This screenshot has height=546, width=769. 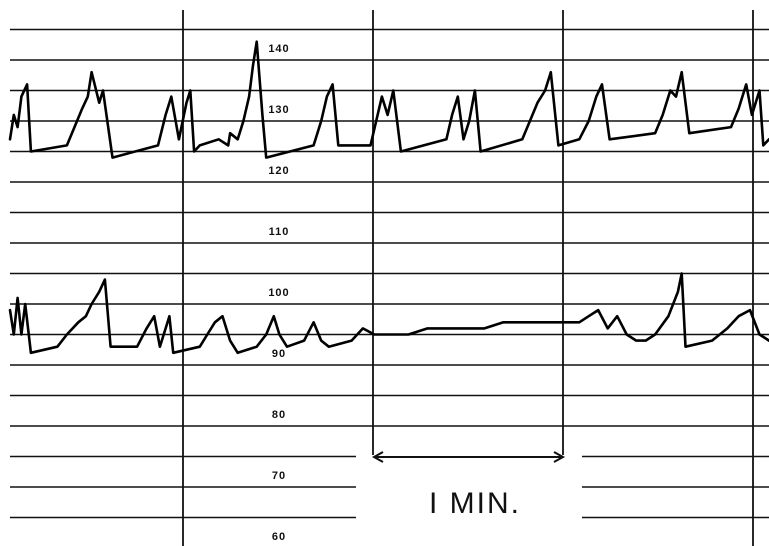 I want to click on time-scale-bar: I MIN., so click(x=469, y=498).